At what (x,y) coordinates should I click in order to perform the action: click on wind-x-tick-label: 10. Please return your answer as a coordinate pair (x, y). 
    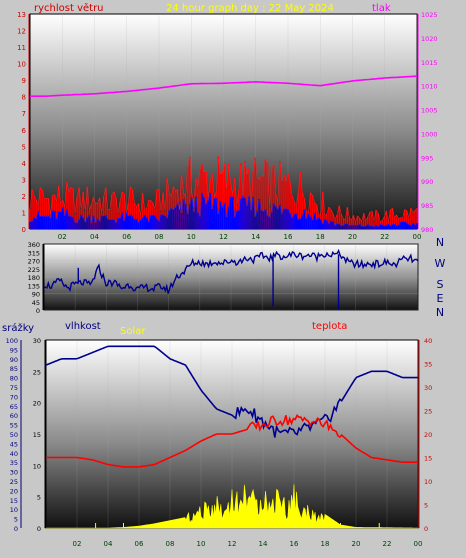
    Looking at the image, I should click on (191, 237).